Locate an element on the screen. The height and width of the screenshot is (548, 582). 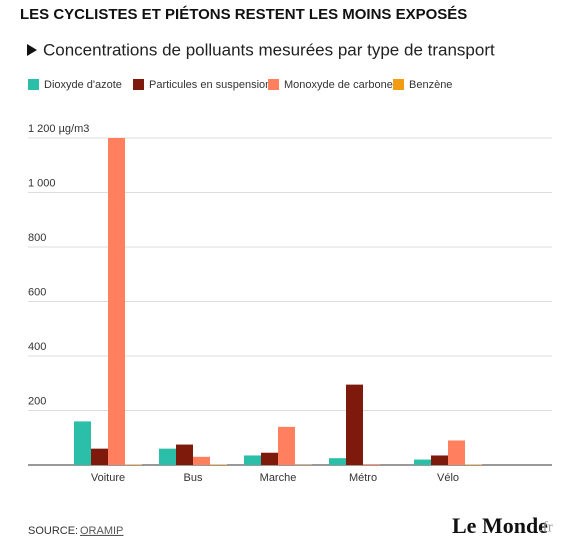
x-tick-label: Bus is located at coordinates (193, 478).